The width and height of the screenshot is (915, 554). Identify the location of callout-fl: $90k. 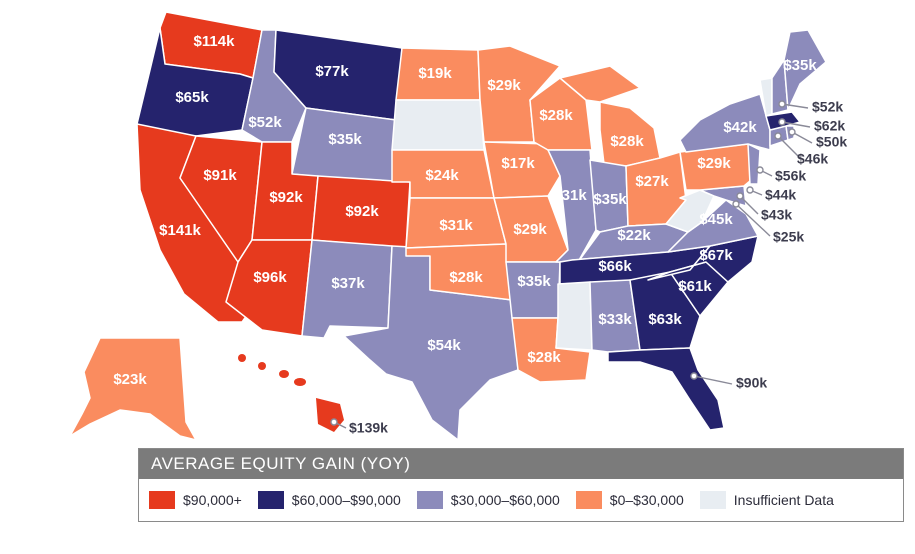
(751, 383).